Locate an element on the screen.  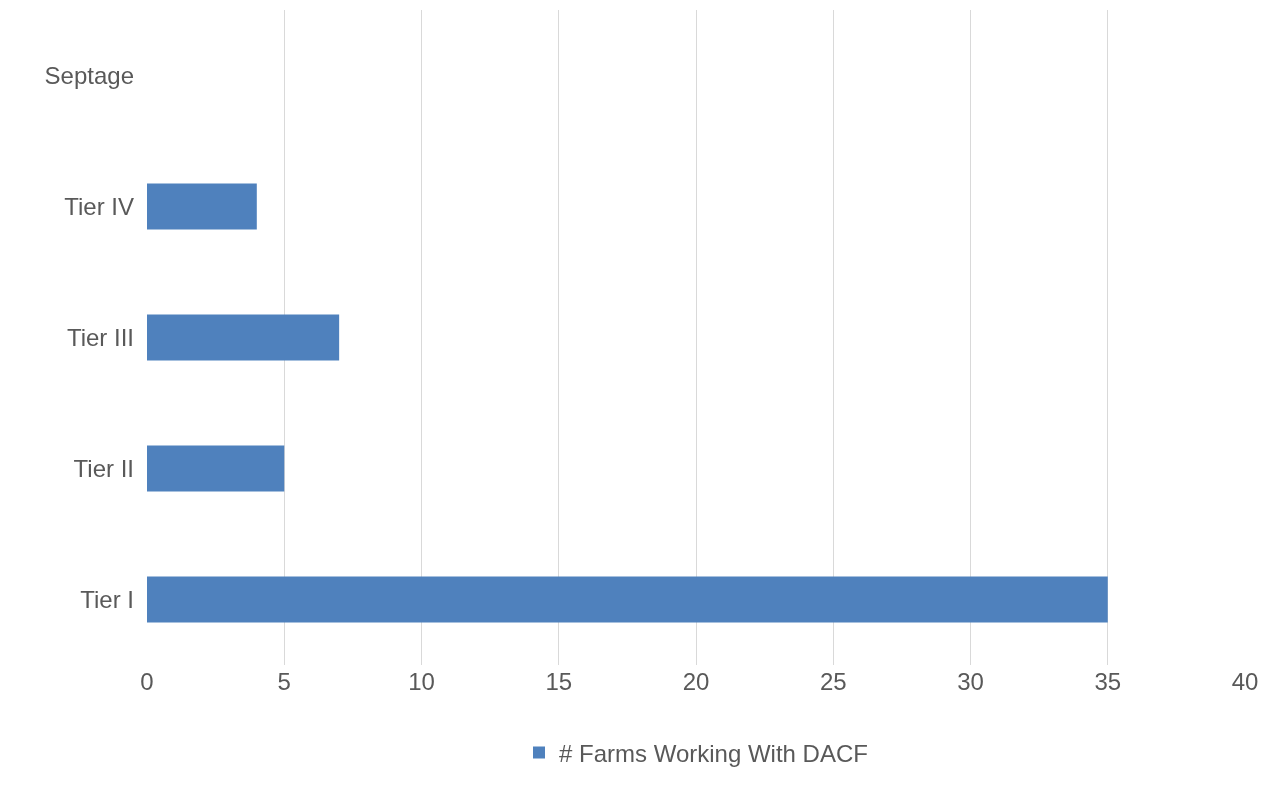
x-tick-label: 25 is located at coordinates (833, 681).